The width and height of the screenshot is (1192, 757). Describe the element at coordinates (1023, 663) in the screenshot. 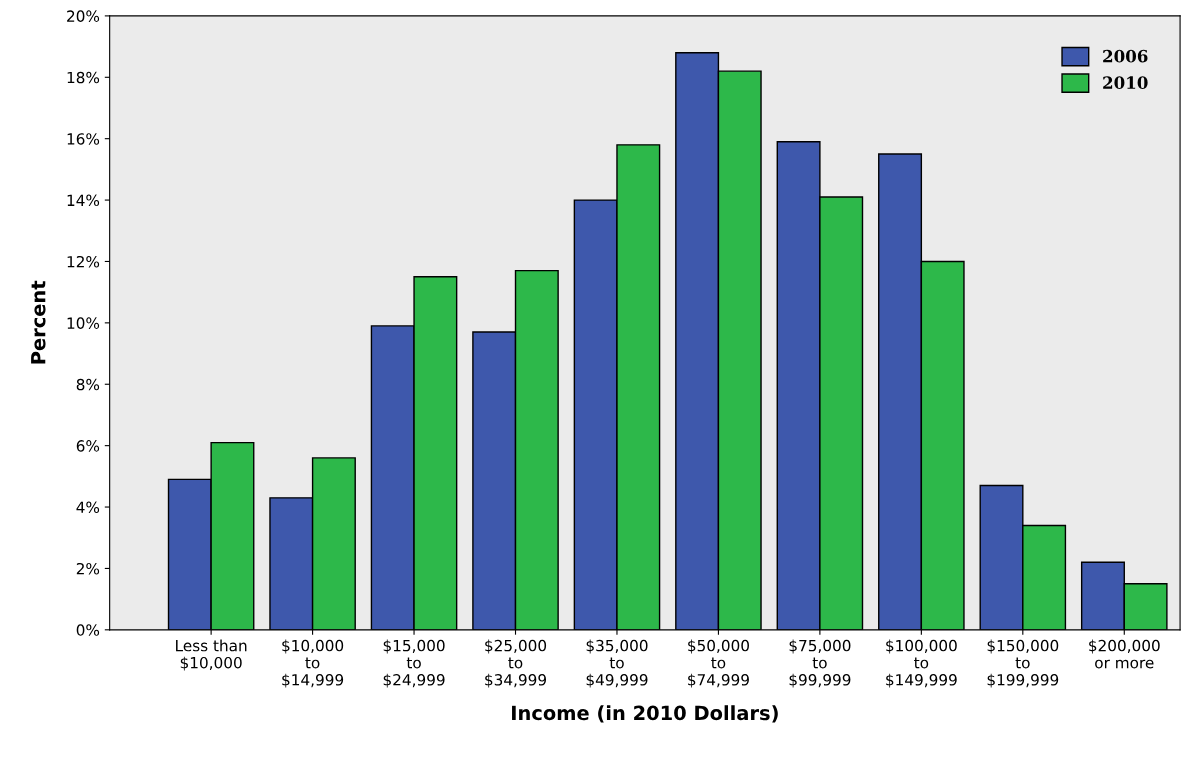

I see `x-tick-label: $150,000 to $199,999` at that location.